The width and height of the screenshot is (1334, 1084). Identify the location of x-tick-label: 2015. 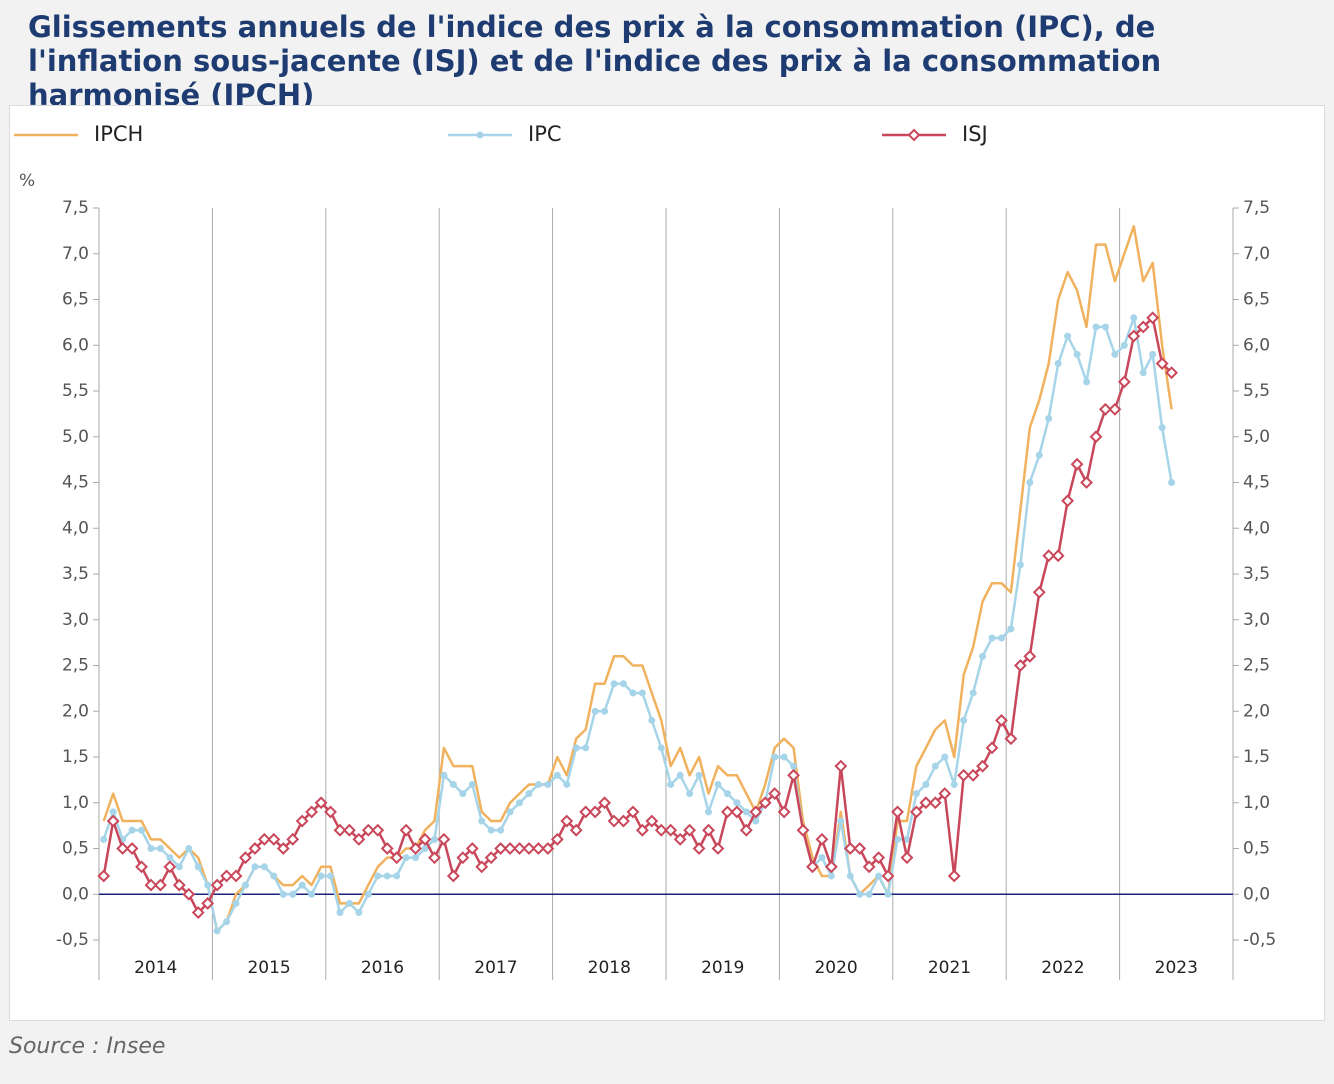
(268, 968).